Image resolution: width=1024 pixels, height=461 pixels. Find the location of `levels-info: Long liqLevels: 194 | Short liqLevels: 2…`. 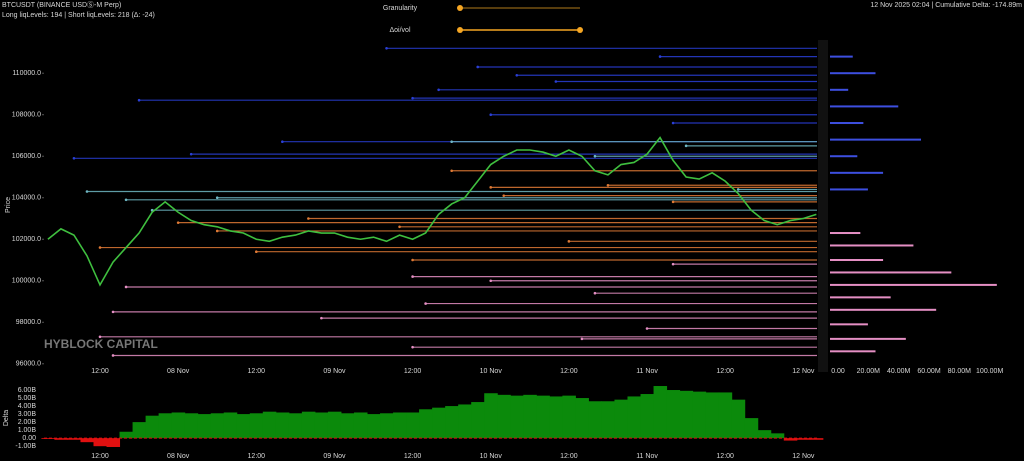

levels-info: Long liqLevels: 194 | Short liqLevels: 2… is located at coordinates (78, 15).